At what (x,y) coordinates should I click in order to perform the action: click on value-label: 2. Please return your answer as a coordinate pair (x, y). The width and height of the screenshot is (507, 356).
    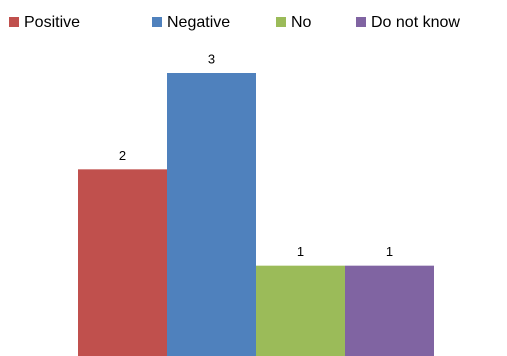
    Looking at the image, I should click on (122, 155).